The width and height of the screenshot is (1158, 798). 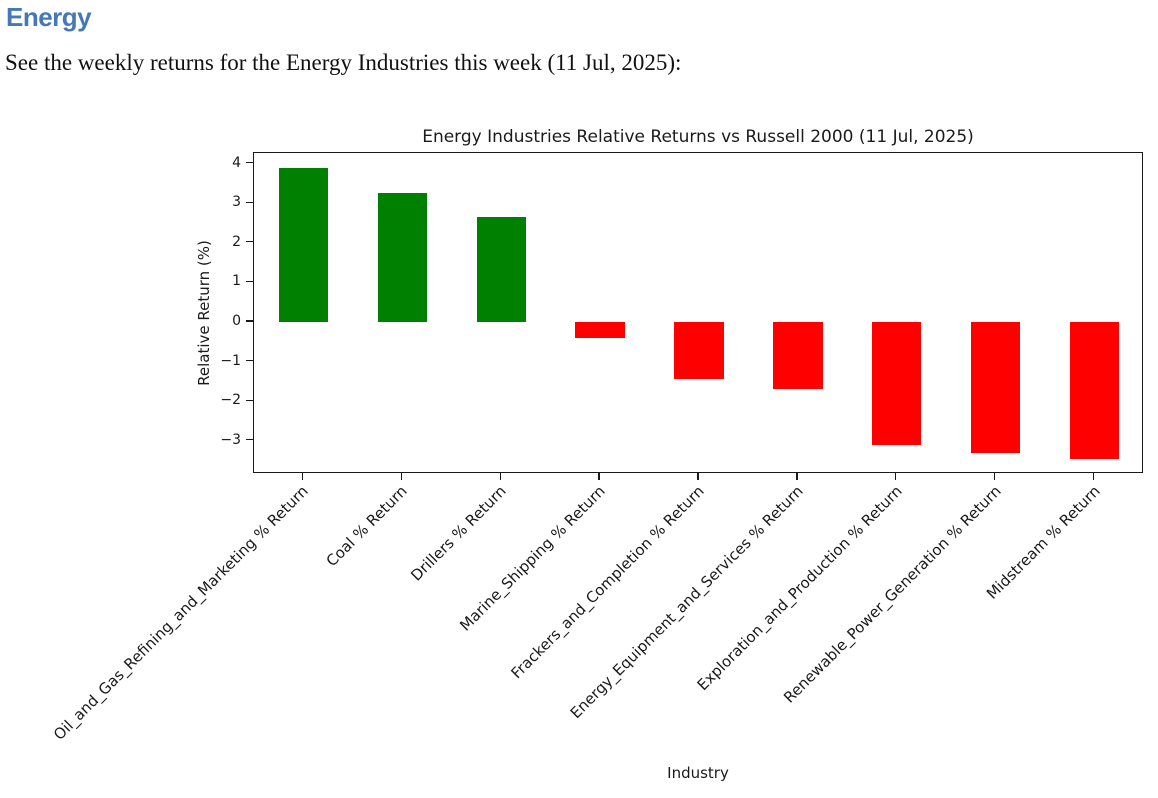 I want to click on y-tick-label: 2, so click(x=236, y=241).